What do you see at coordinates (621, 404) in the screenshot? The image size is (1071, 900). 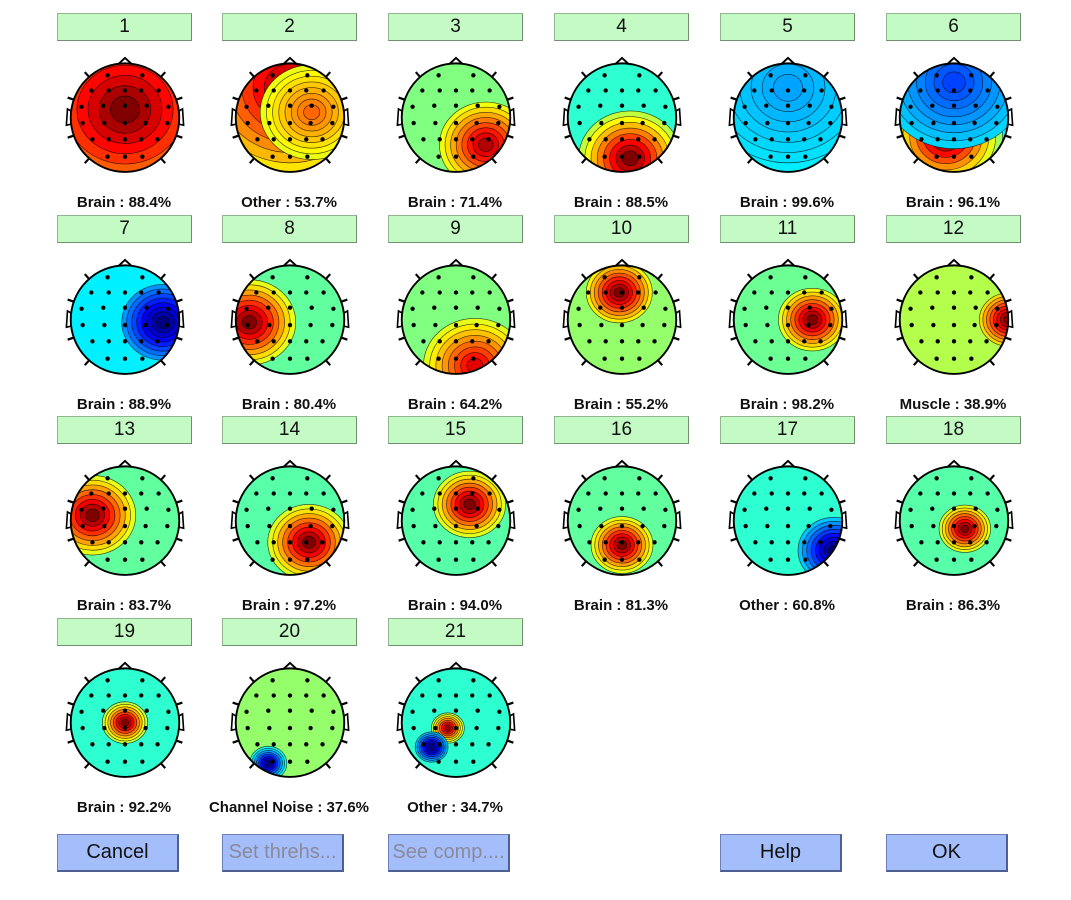 I see `component-classification-label: Brain : 55.2%` at bounding box center [621, 404].